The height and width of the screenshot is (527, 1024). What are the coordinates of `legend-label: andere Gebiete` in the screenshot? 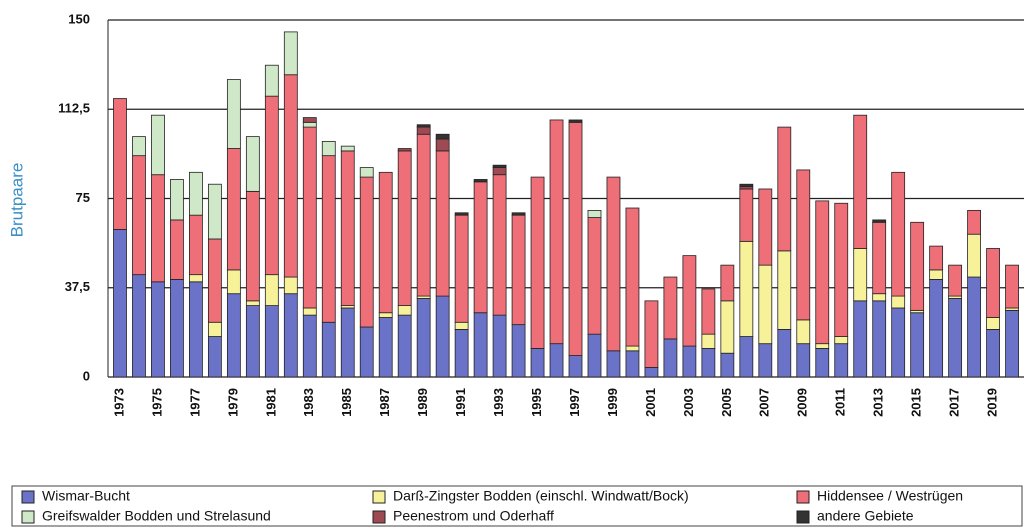 It's located at (865, 516).